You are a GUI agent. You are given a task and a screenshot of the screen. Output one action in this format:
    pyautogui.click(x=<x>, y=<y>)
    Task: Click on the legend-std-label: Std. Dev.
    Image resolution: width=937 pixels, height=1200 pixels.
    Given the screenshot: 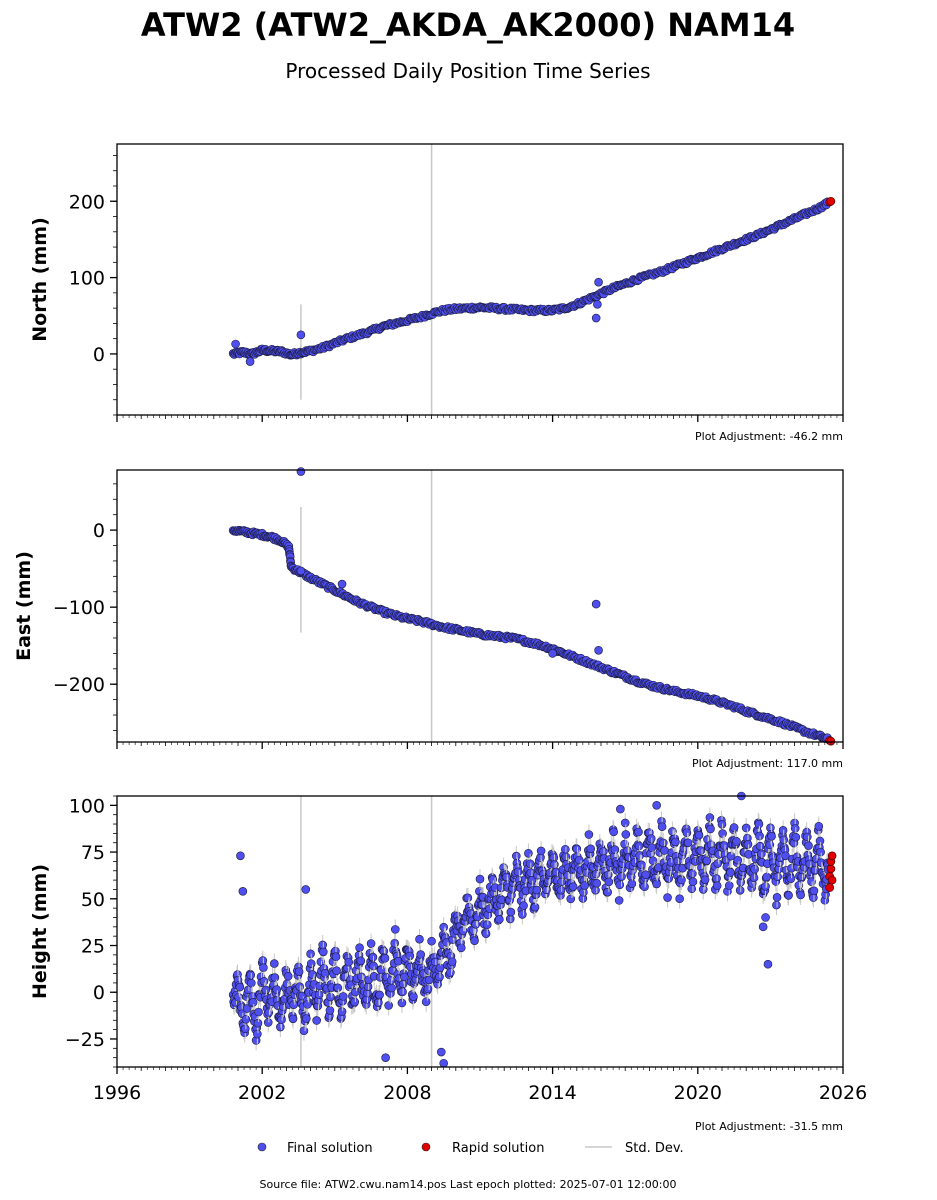 What is the action you would take?
    pyautogui.click(x=654, y=1148)
    